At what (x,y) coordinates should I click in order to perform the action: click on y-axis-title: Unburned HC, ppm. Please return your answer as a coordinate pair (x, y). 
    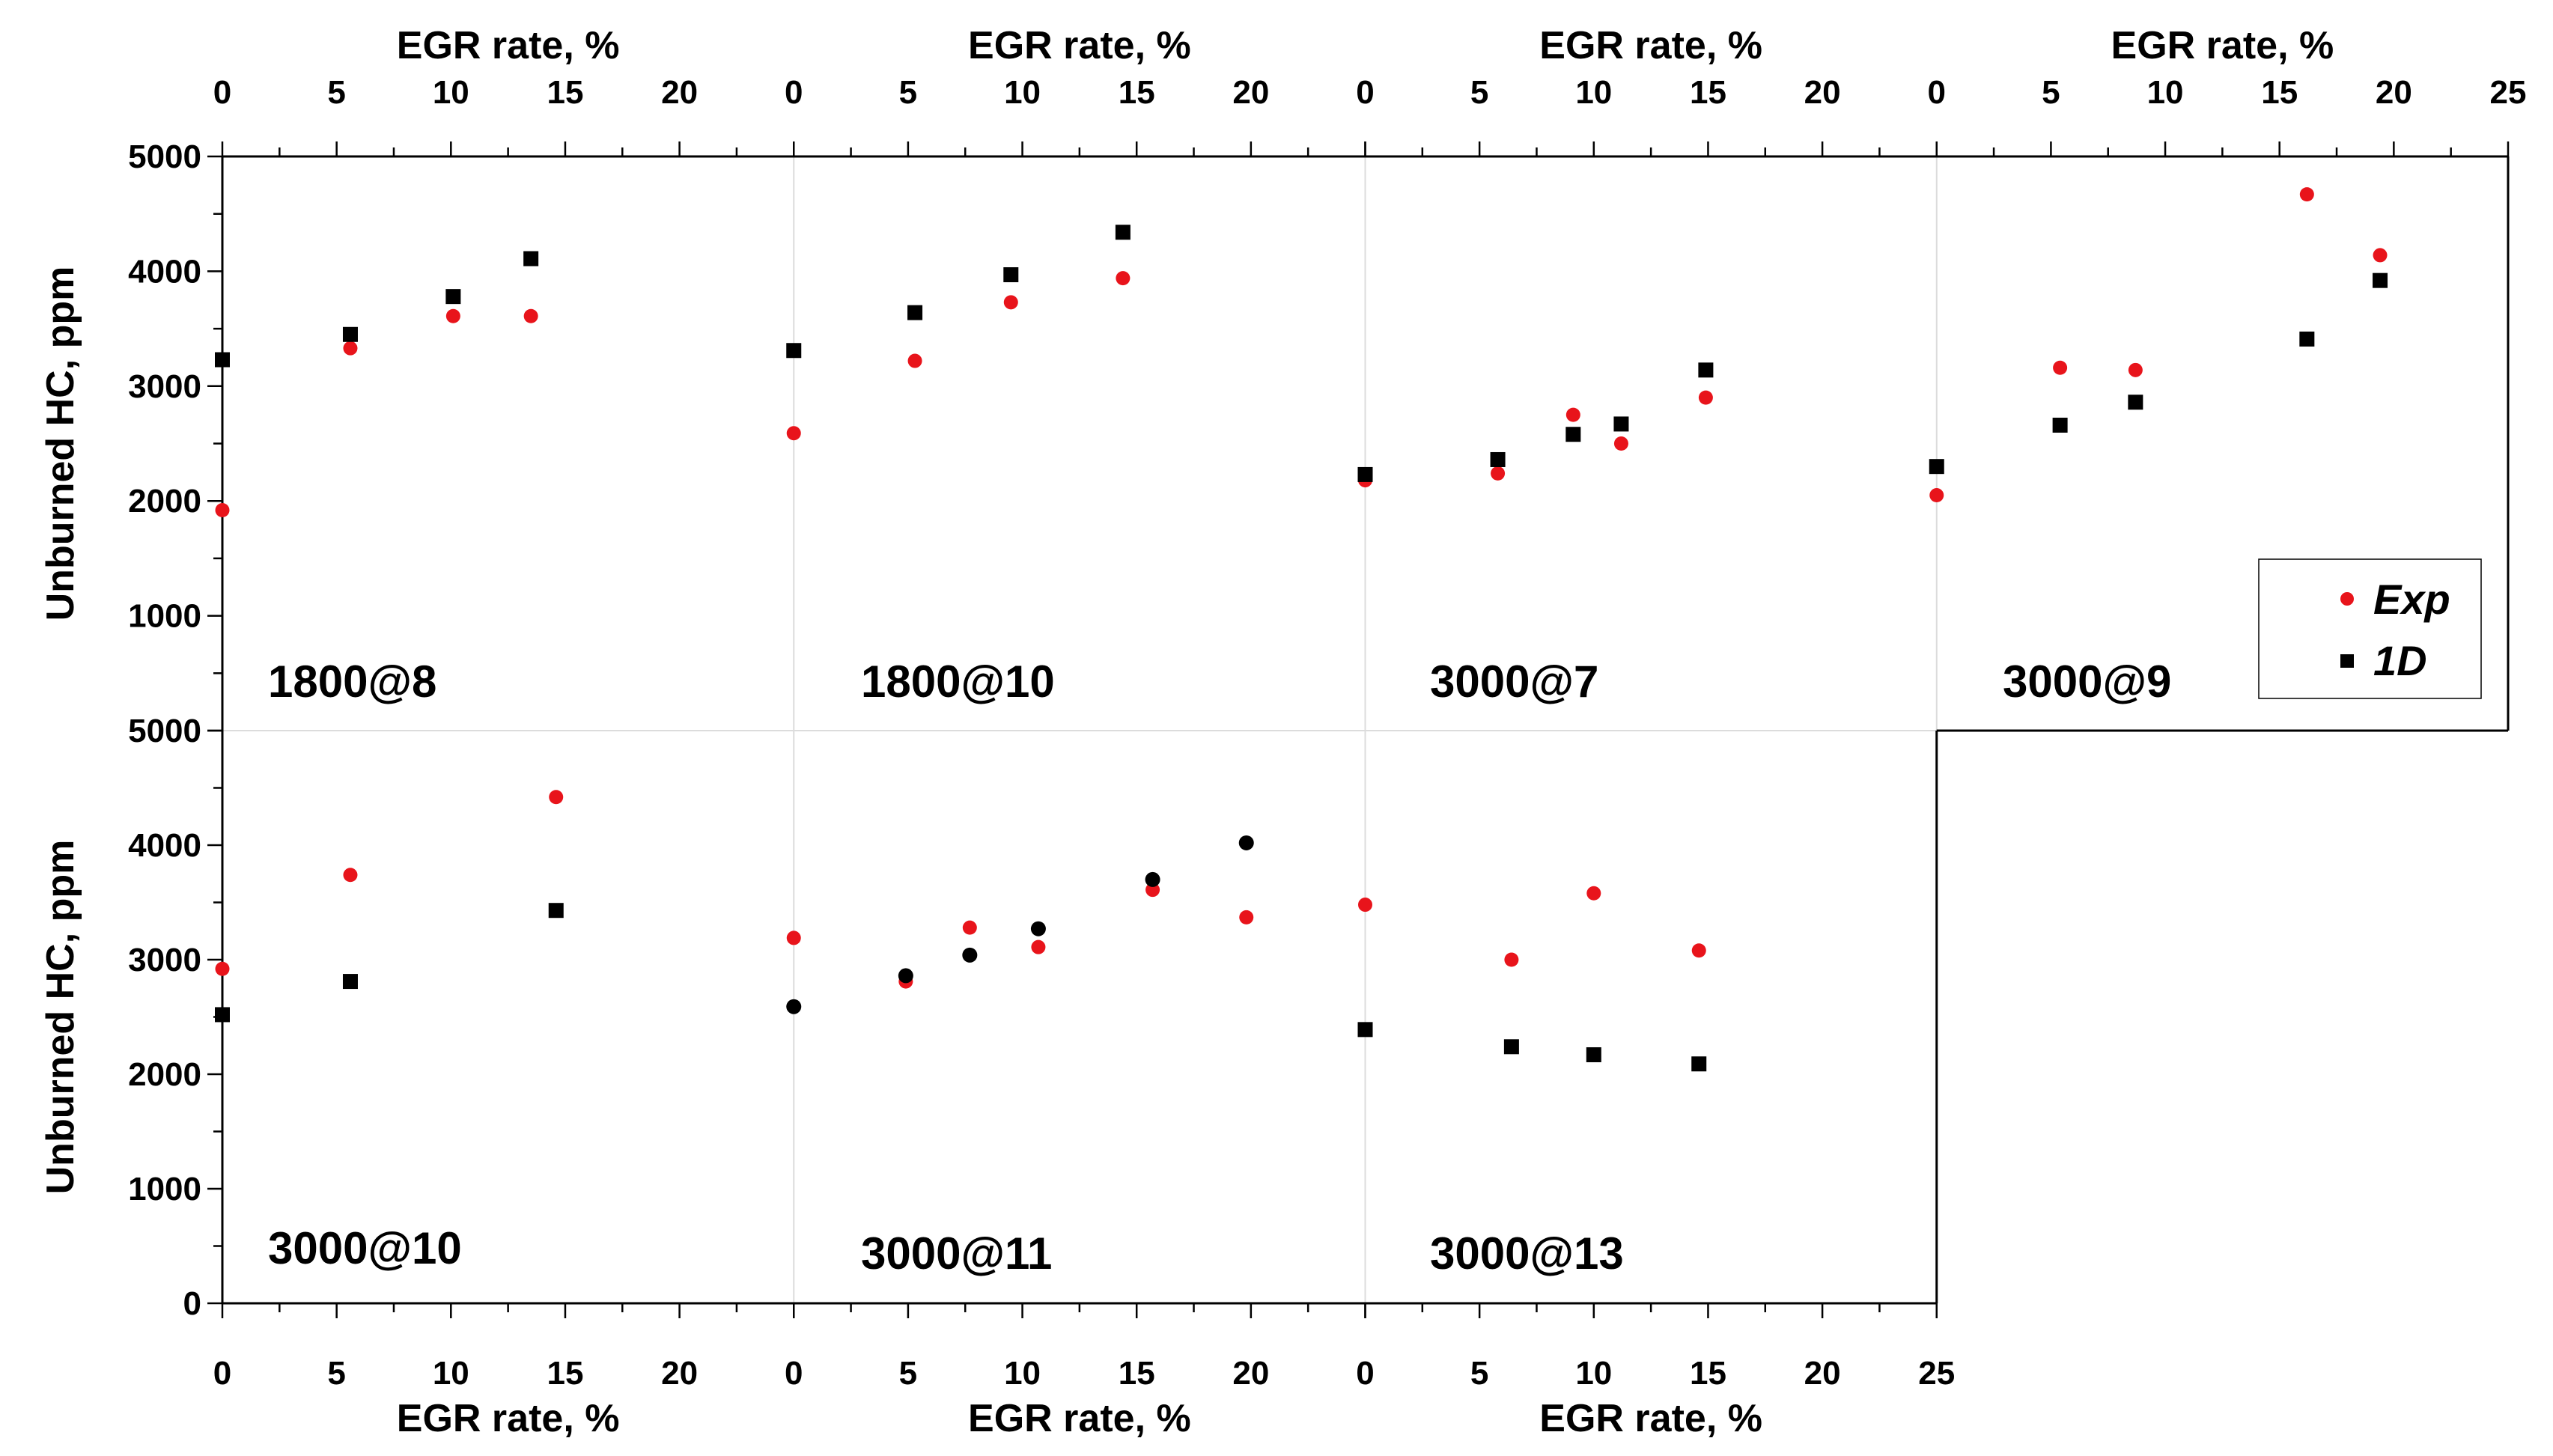
    Looking at the image, I should click on (60, 443).